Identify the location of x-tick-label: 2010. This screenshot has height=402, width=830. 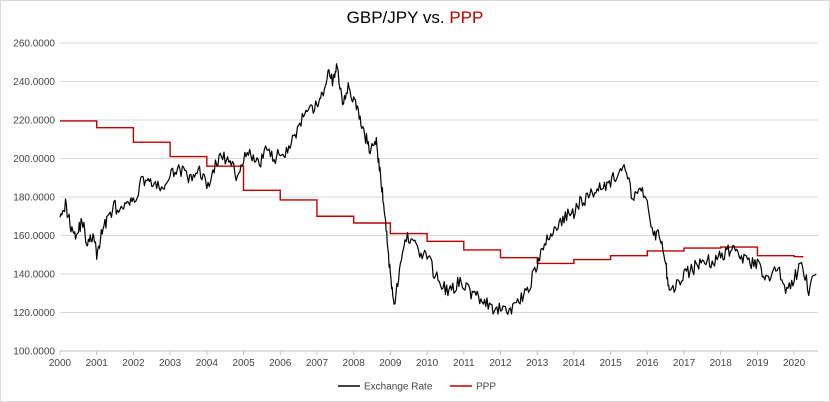
(427, 363).